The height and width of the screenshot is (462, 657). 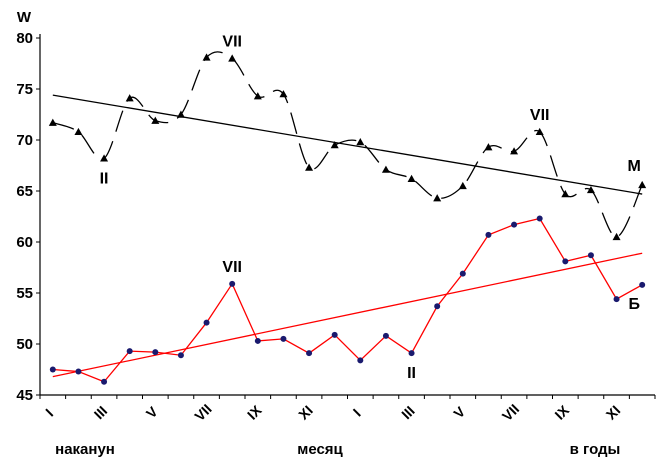 I want to click on y-axis-title: W, so click(x=24, y=17).